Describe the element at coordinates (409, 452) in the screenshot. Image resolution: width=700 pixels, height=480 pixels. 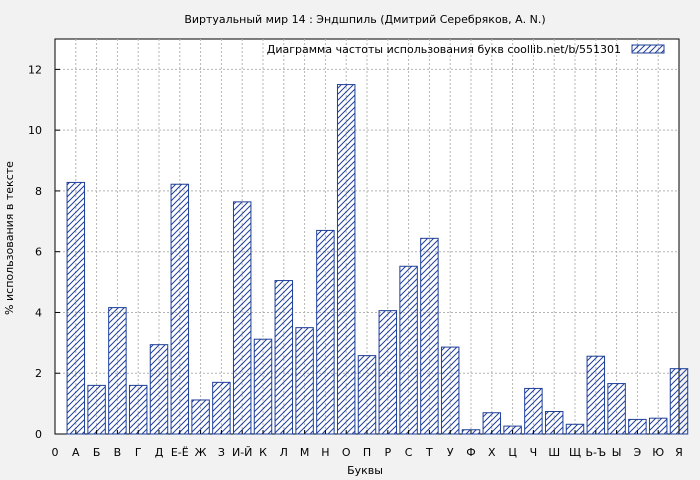
I see `x-tick-label: С` at that location.